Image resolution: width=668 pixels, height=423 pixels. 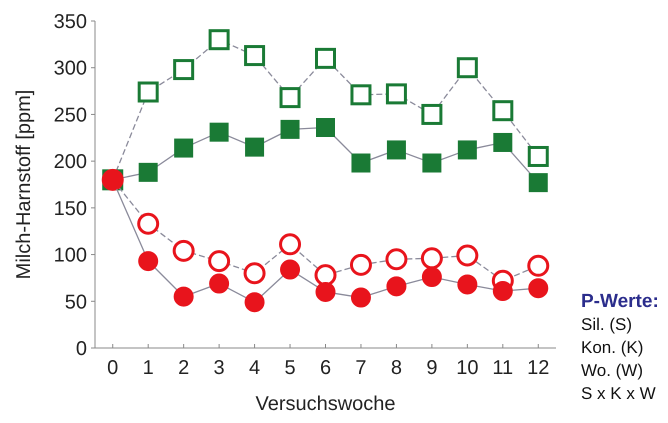 I want to click on y-tick-label: 150, so click(x=70, y=209).